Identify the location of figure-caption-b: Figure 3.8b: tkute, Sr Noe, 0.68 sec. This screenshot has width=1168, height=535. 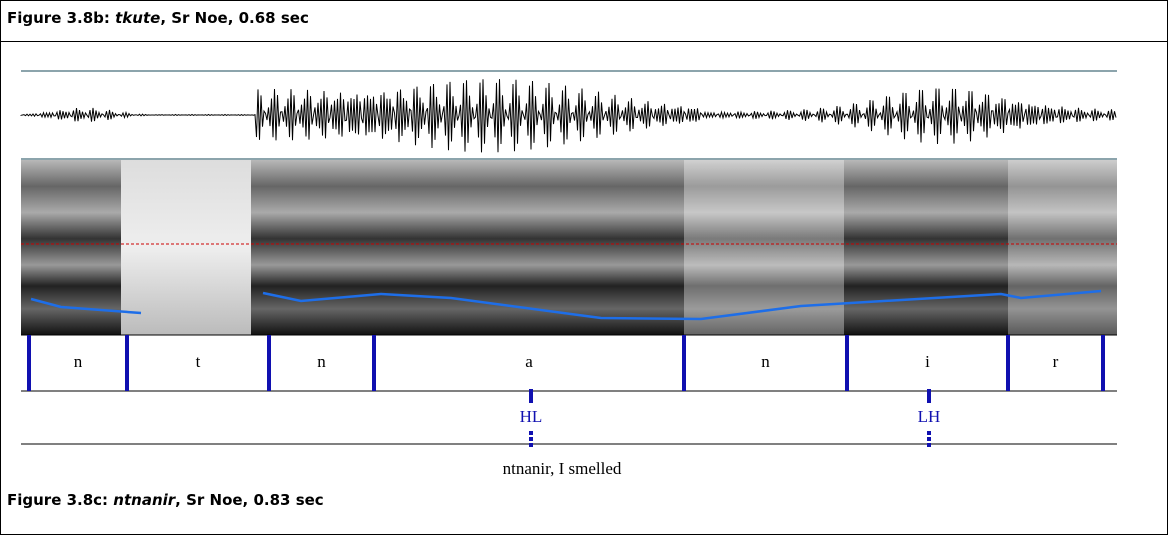
(158, 18).